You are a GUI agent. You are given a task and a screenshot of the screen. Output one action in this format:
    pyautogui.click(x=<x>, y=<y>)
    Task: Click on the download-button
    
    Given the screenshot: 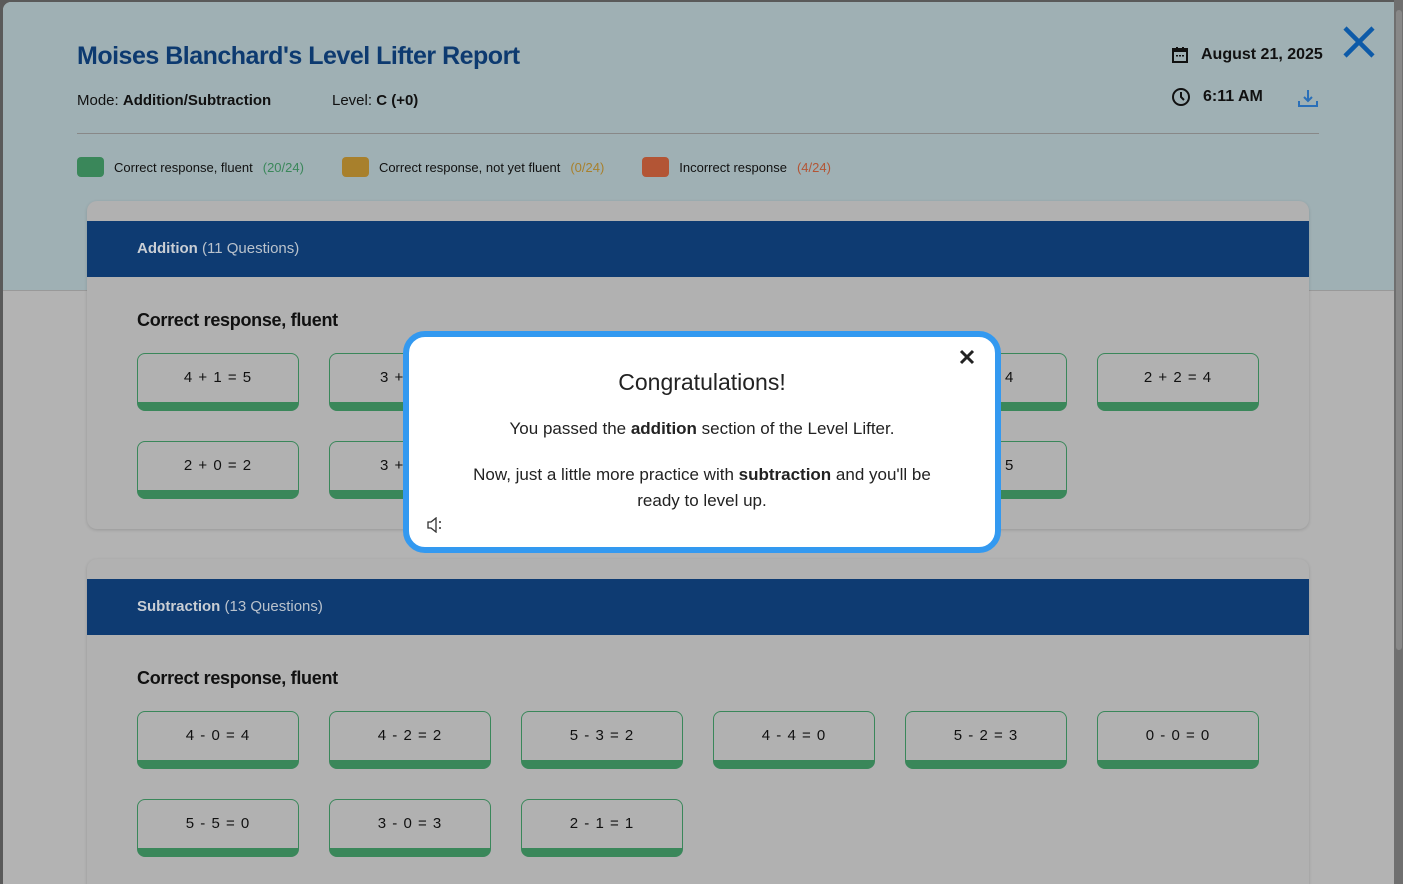 What is the action you would take?
    pyautogui.click(x=1308, y=100)
    